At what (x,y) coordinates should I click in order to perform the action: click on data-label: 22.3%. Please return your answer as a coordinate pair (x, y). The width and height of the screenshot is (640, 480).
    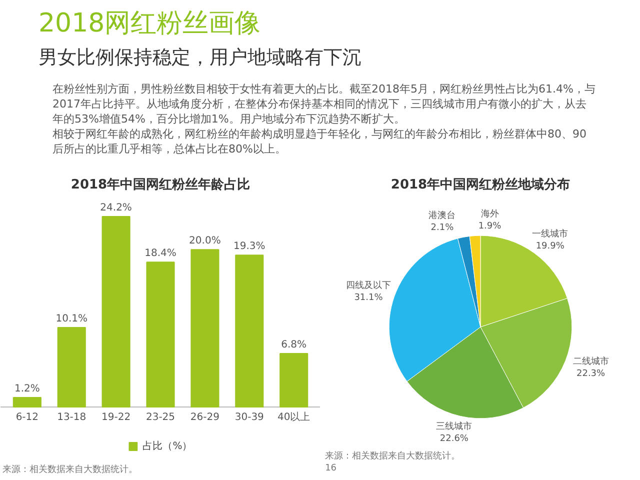
    Looking at the image, I should click on (591, 374).